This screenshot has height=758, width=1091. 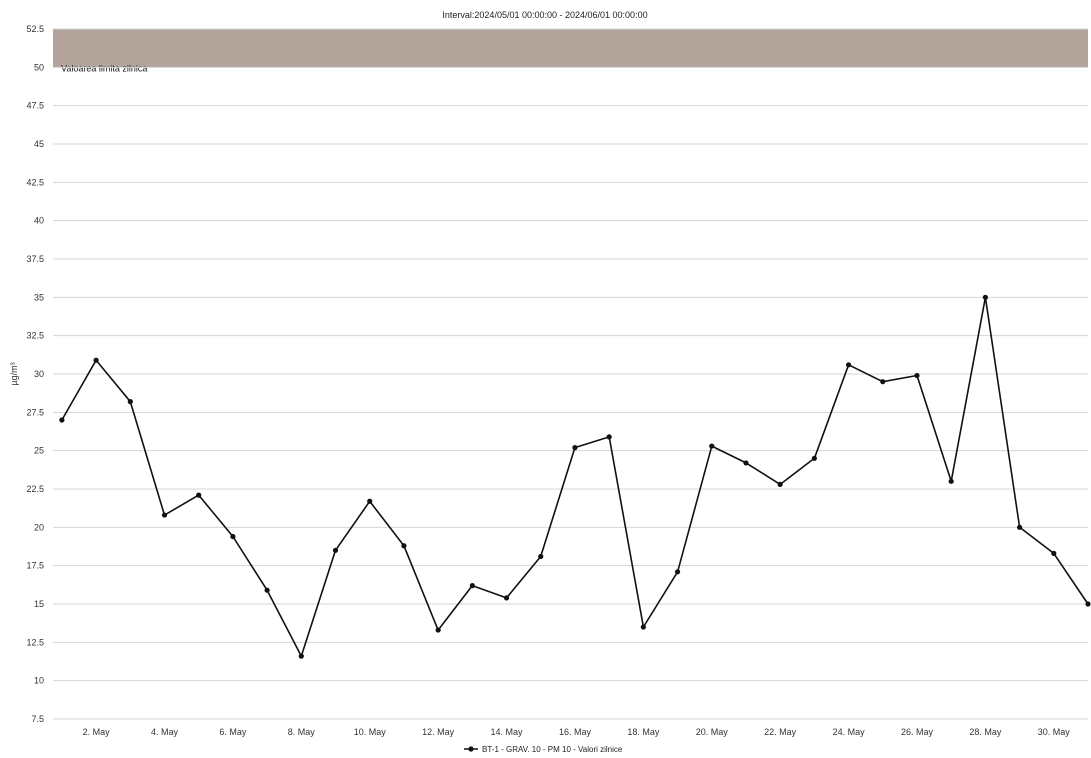 What do you see at coordinates (643, 732) in the screenshot?
I see `x-tick-label: 18. May` at bounding box center [643, 732].